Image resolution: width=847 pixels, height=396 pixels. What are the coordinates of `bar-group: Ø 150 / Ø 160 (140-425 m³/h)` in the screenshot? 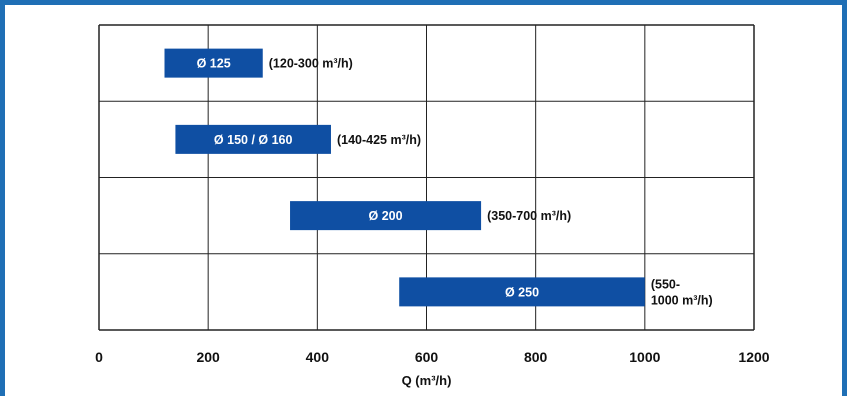 It's located at (298, 139).